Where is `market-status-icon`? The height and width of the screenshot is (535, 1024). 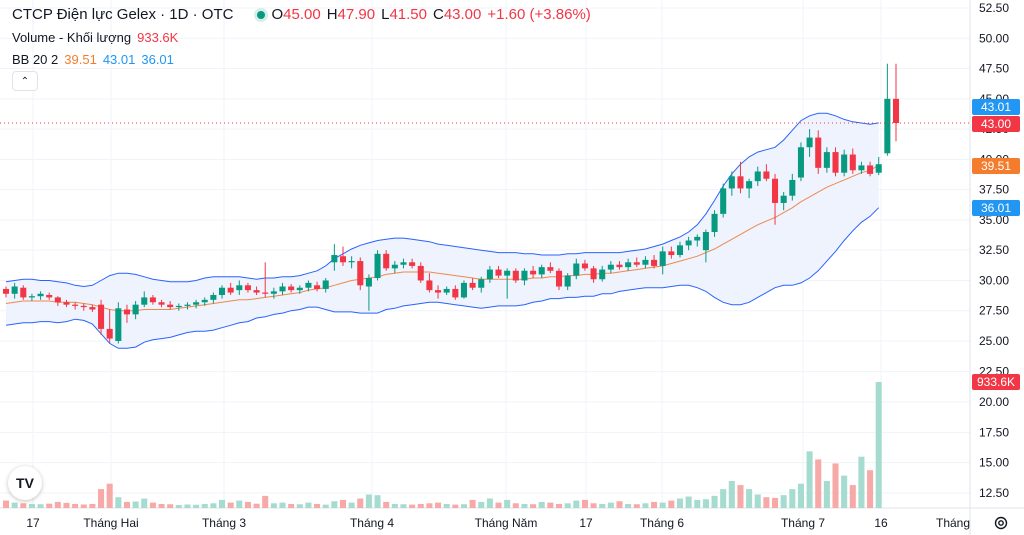 market-status-icon is located at coordinates (261, 14).